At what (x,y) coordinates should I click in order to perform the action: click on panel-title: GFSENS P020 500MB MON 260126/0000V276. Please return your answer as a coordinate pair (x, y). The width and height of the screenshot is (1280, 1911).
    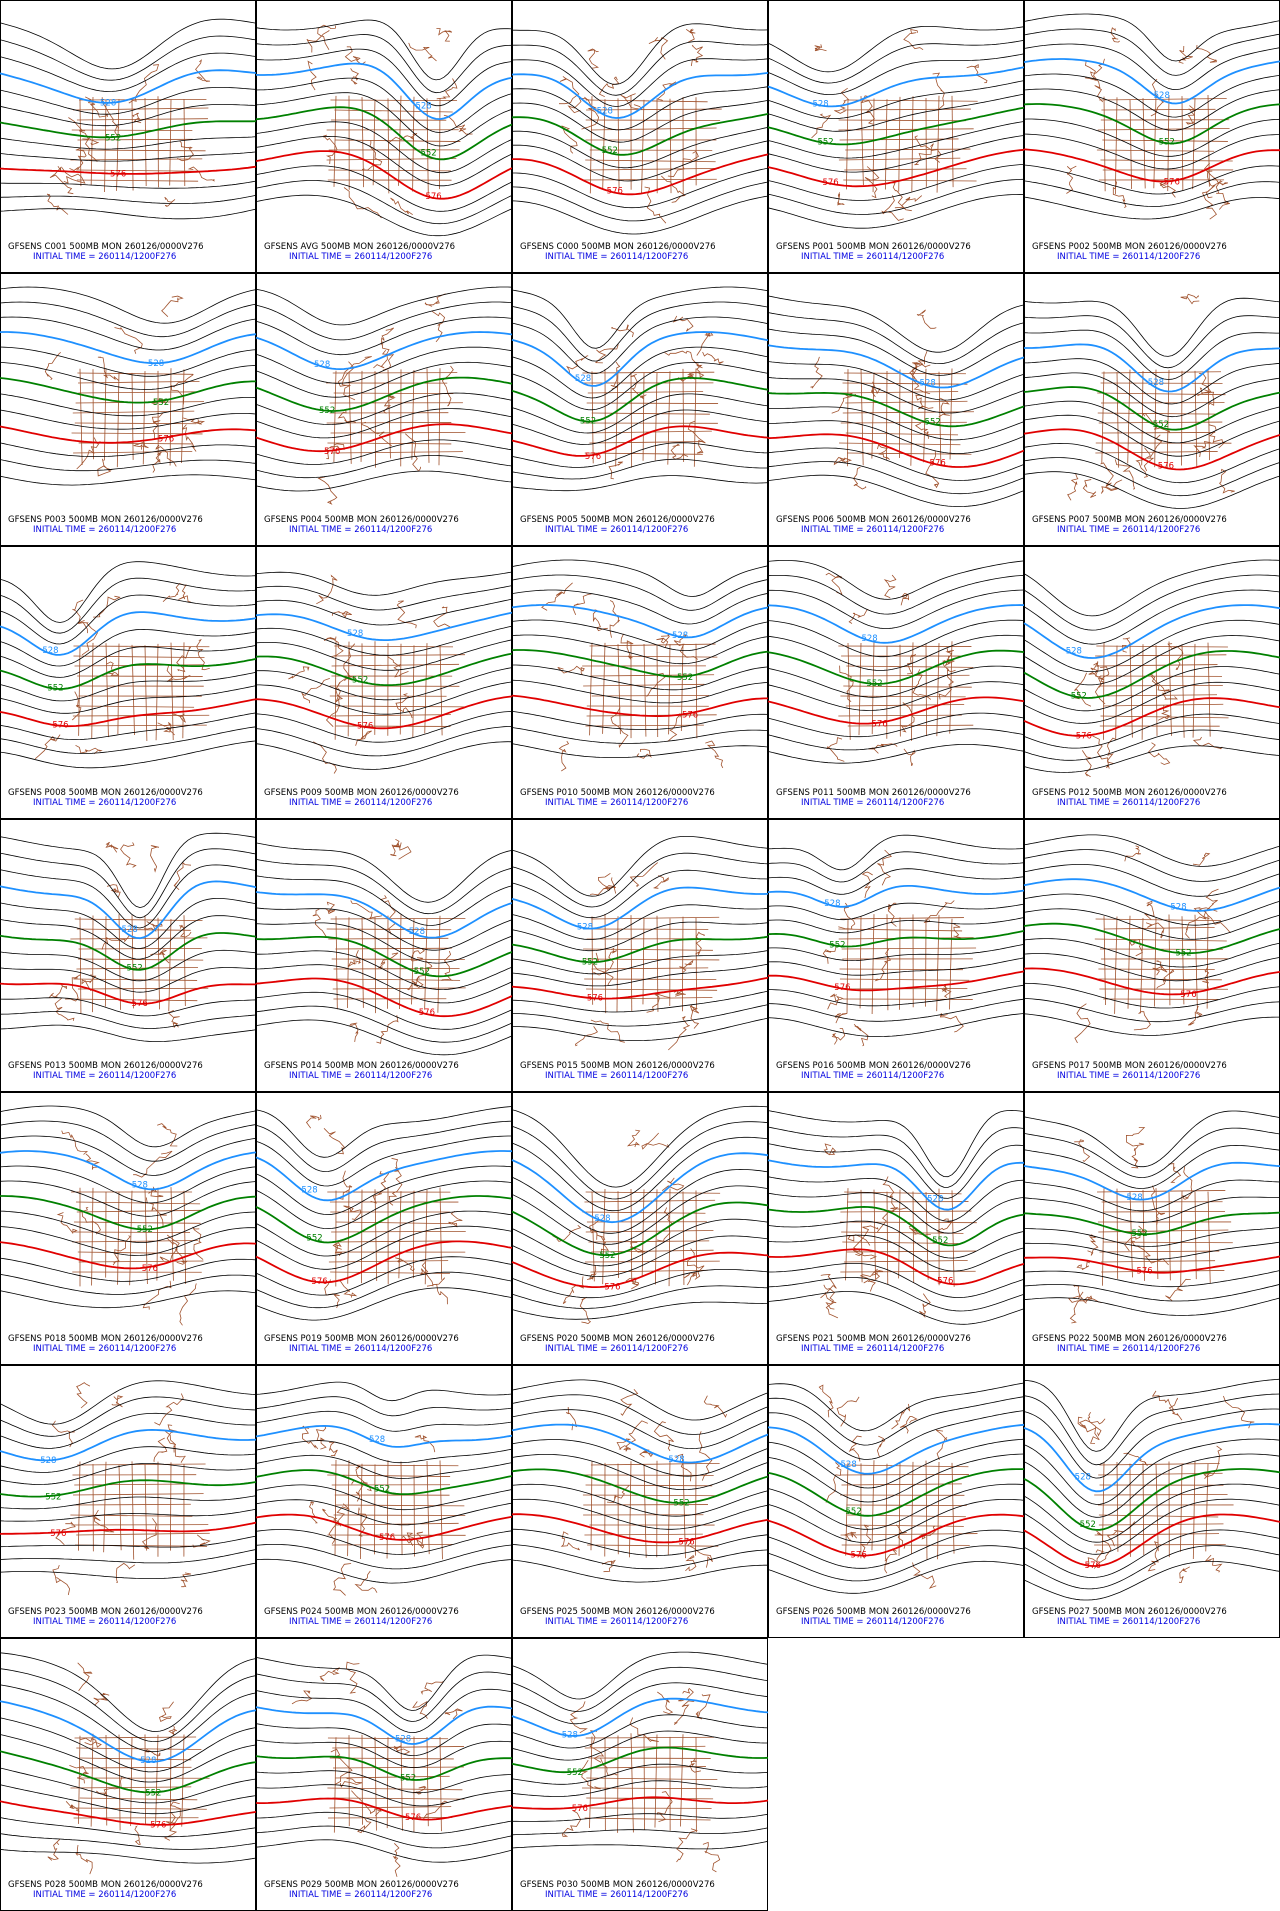
    Looking at the image, I should click on (617, 1339).